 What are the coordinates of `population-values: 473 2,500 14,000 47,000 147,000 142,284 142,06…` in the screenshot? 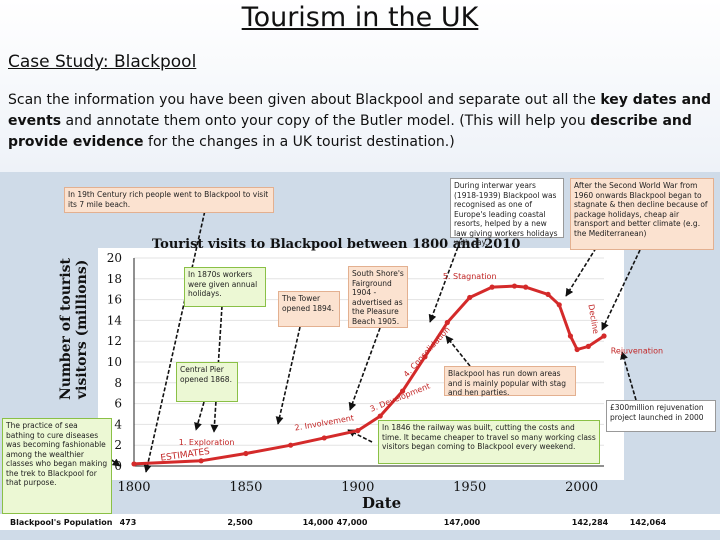 It's located at (393, 522).